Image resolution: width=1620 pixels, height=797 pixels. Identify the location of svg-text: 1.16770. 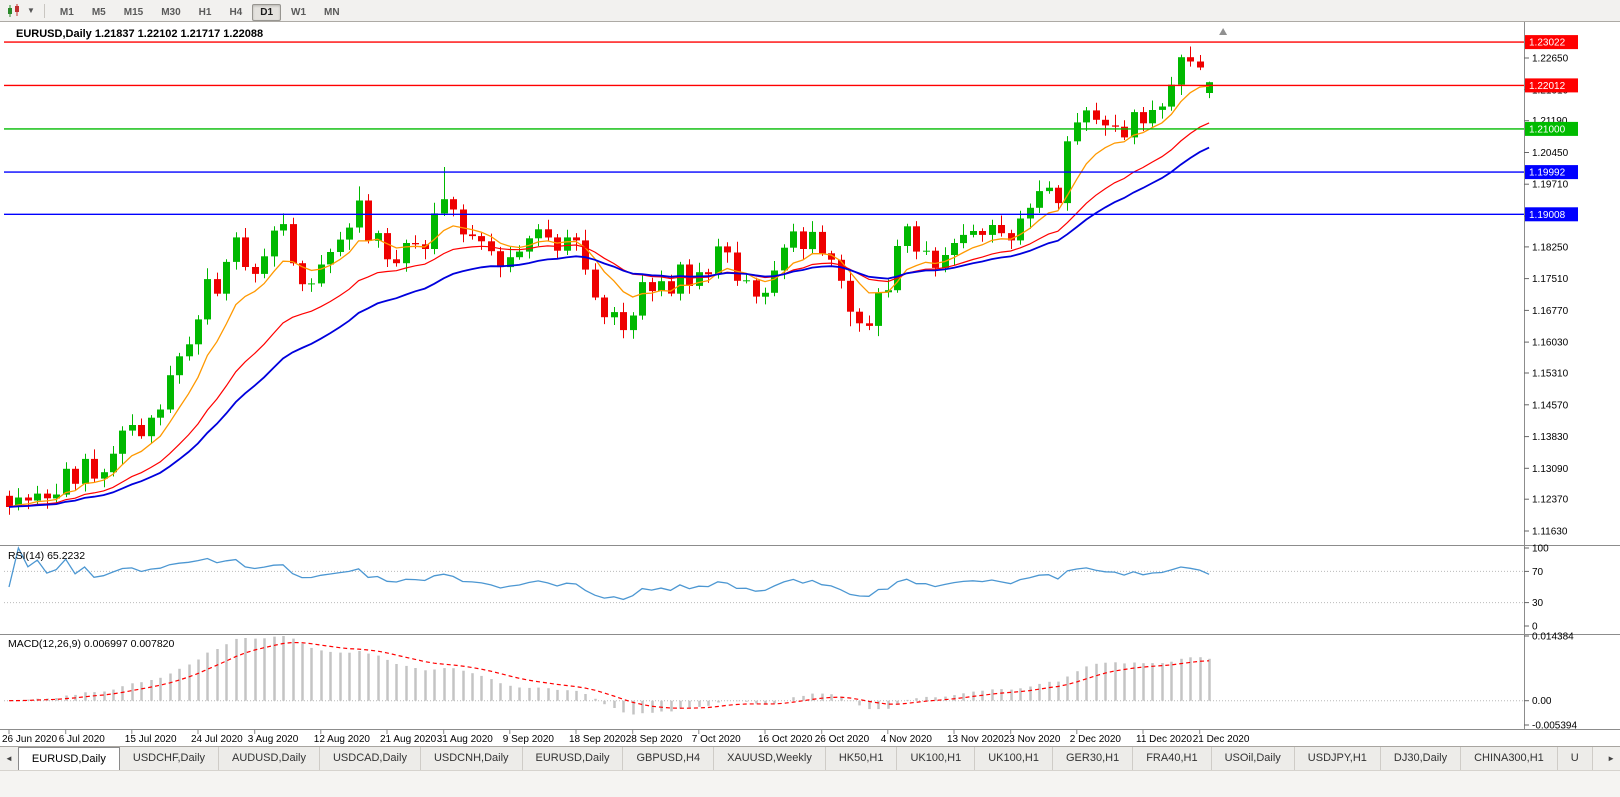
(1550, 311).